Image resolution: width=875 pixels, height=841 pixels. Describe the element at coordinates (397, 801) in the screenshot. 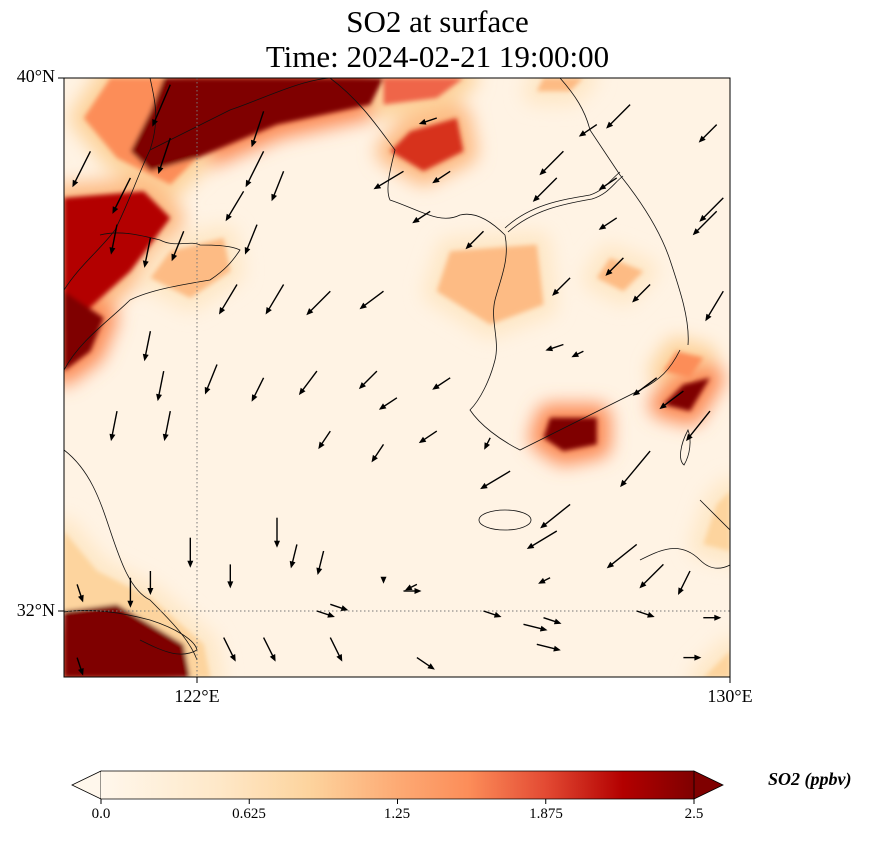

I see `colorbar-ticks` at that location.